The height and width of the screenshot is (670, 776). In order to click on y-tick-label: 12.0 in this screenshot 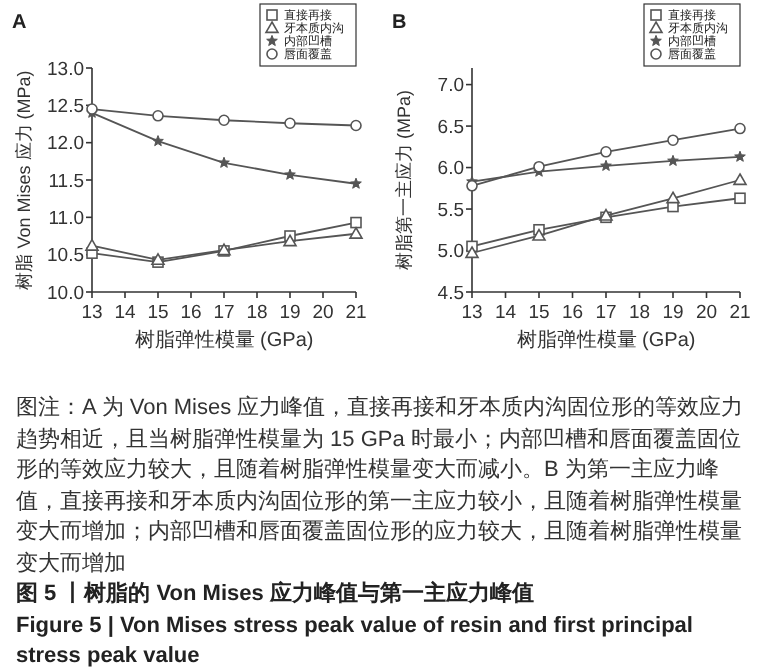, I will do `click(65, 144)`.